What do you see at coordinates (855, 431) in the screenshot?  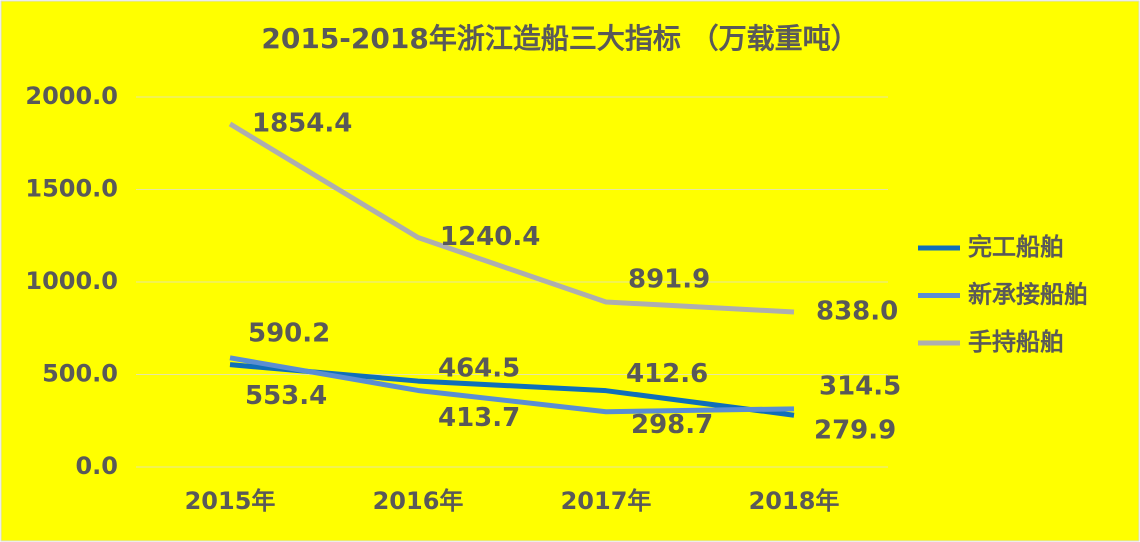 I see `data-label: 279.9` at bounding box center [855, 431].